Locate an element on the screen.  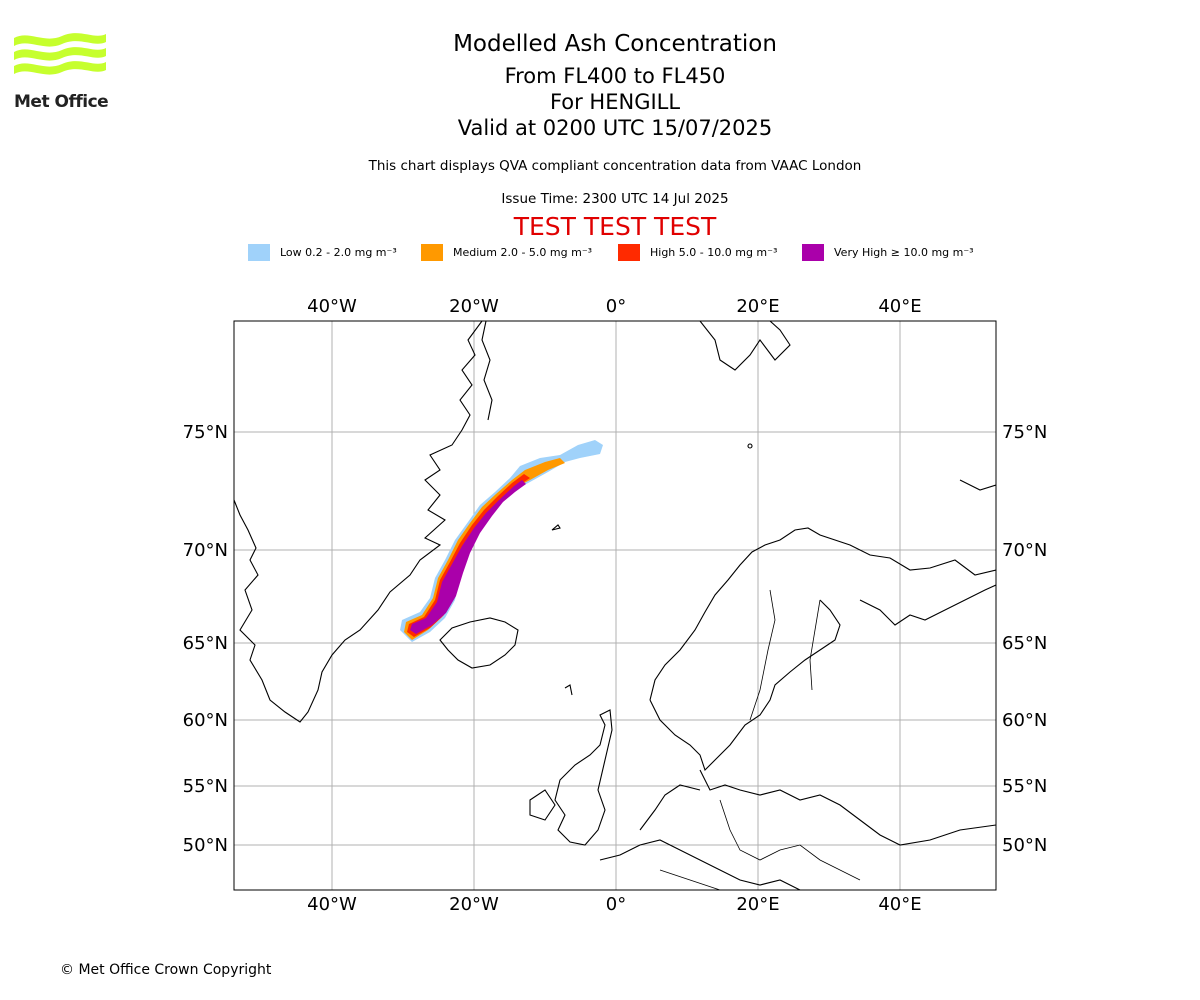
lon-tick-bottom: 20°W is located at coordinates (474, 904).